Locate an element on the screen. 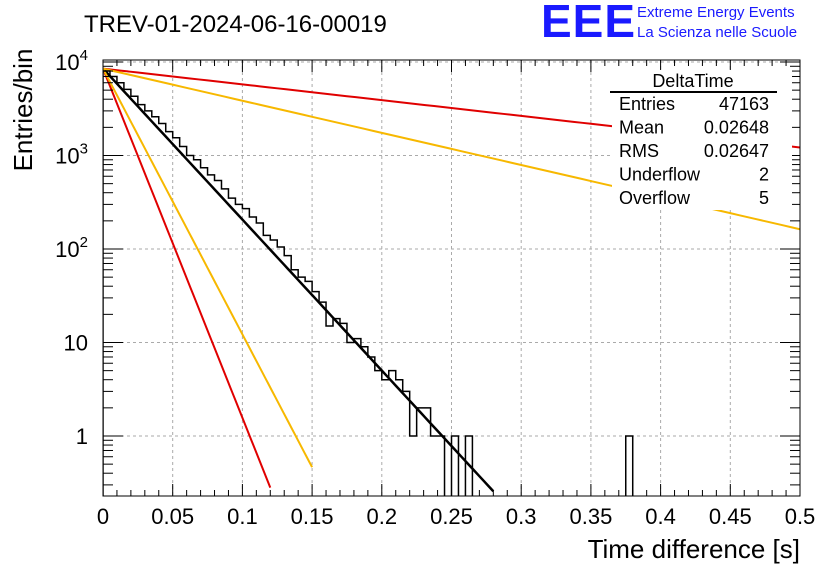  y-tick-label: 1 is located at coordinates (82, 436).